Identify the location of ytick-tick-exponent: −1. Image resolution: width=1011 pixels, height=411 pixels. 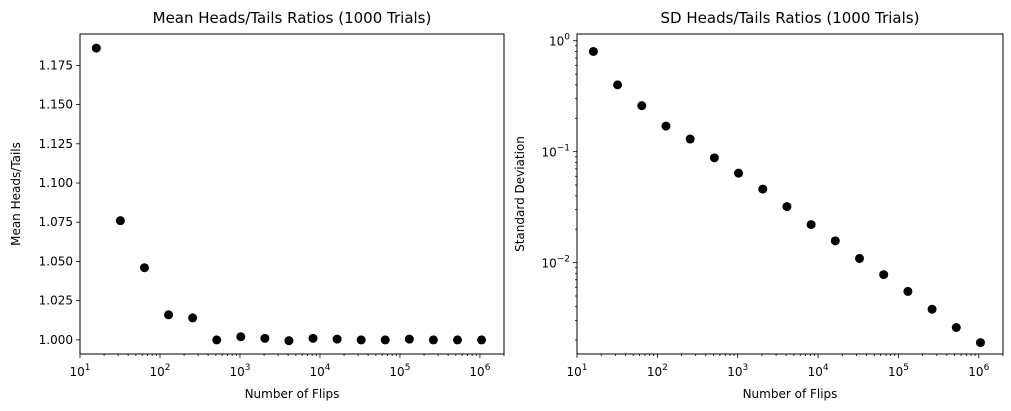
(563, 149).